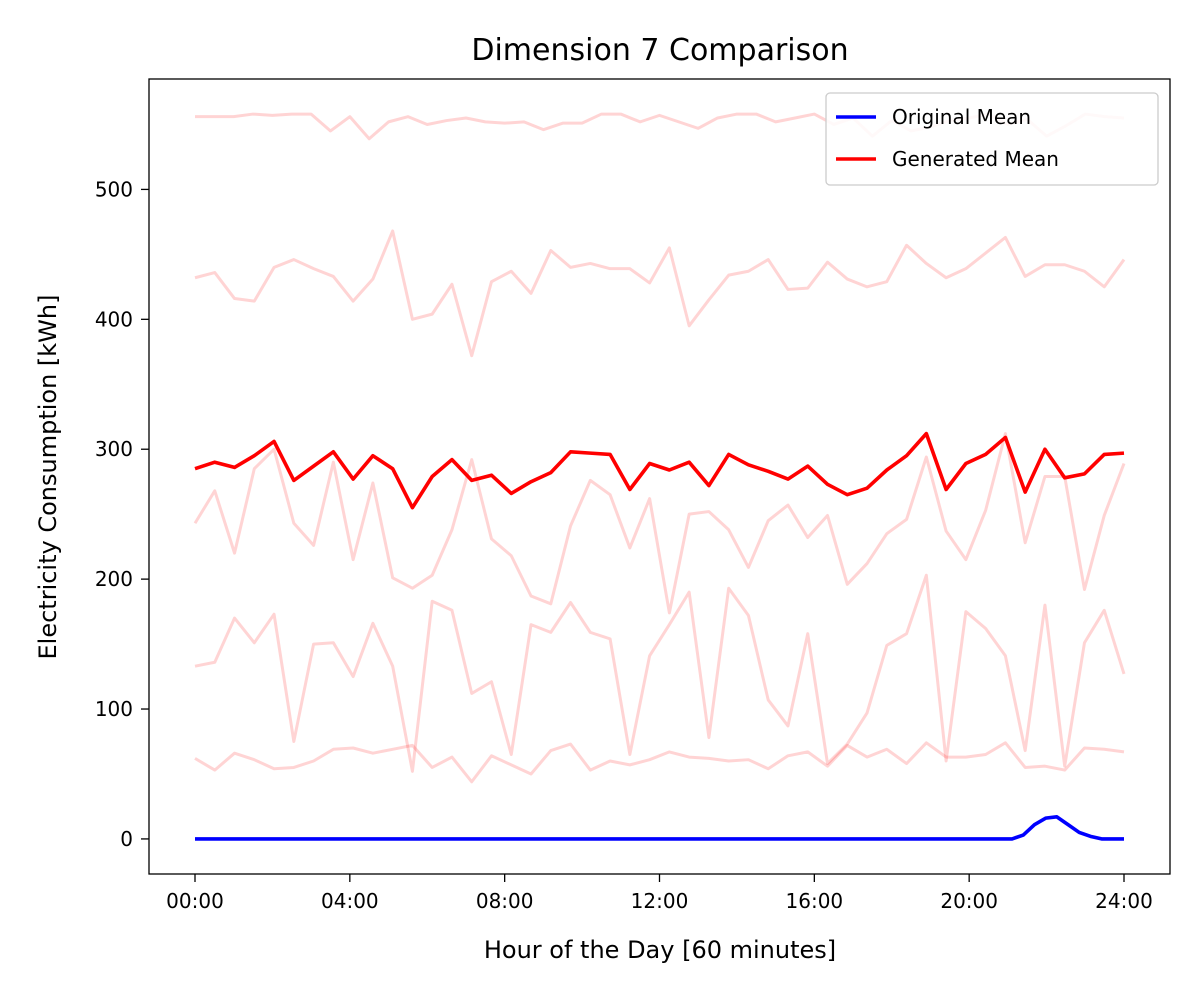 This screenshot has height=1000, width=1200. I want to click on legend-box, so click(992, 139).